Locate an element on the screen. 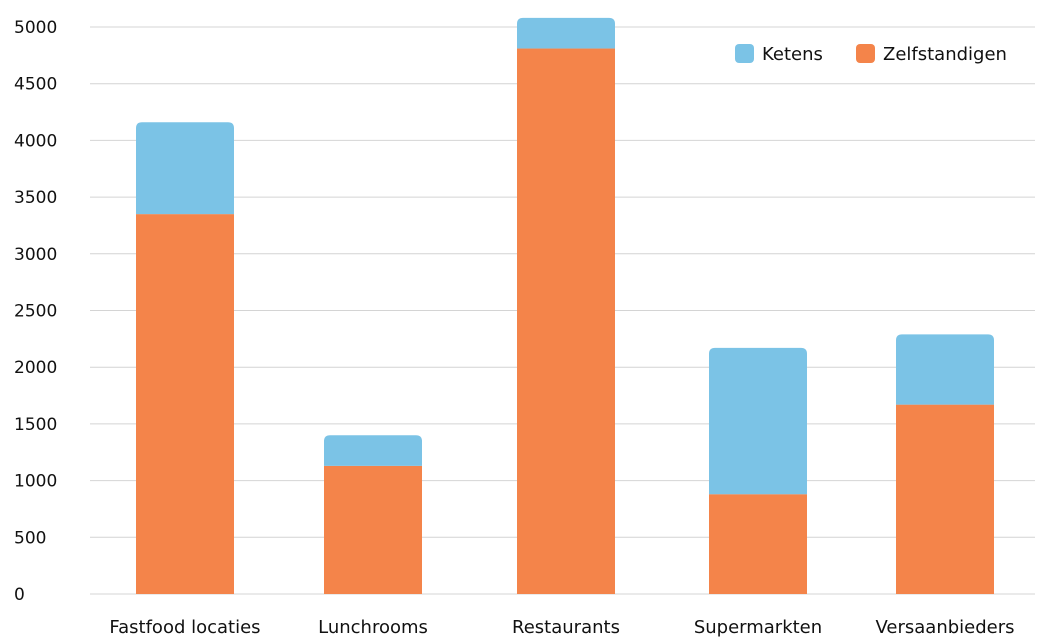 The height and width of the screenshot is (637, 1039). x-category-label: Supermarkten is located at coordinates (758, 627).